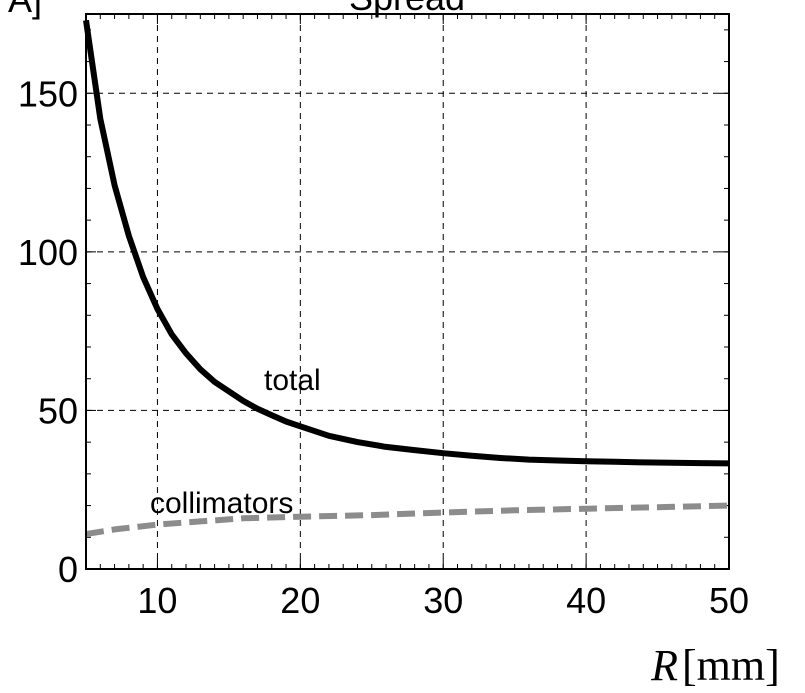  What do you see at coordinates (292, 380) in the screenshot?
I see `series-label-total: total` at bounding box center [292, 380].